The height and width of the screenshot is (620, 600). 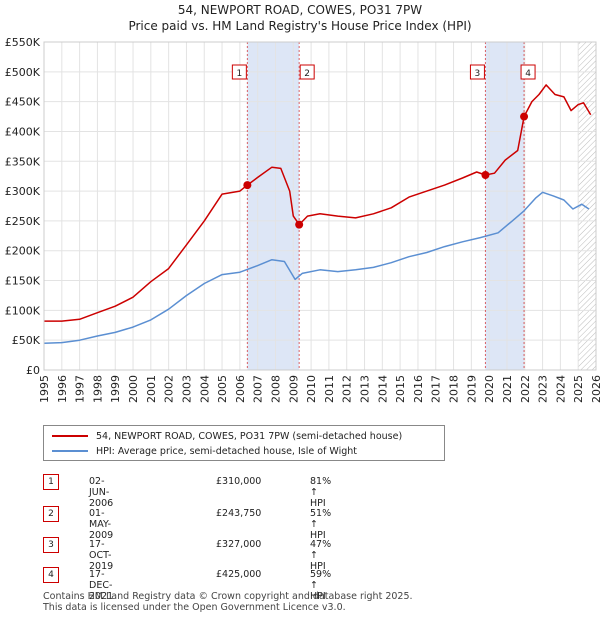 What do you see at coordinates (400, 389) in the screenshot?
I see `x-tick-label: 2015` at bounding box center [400, 389].